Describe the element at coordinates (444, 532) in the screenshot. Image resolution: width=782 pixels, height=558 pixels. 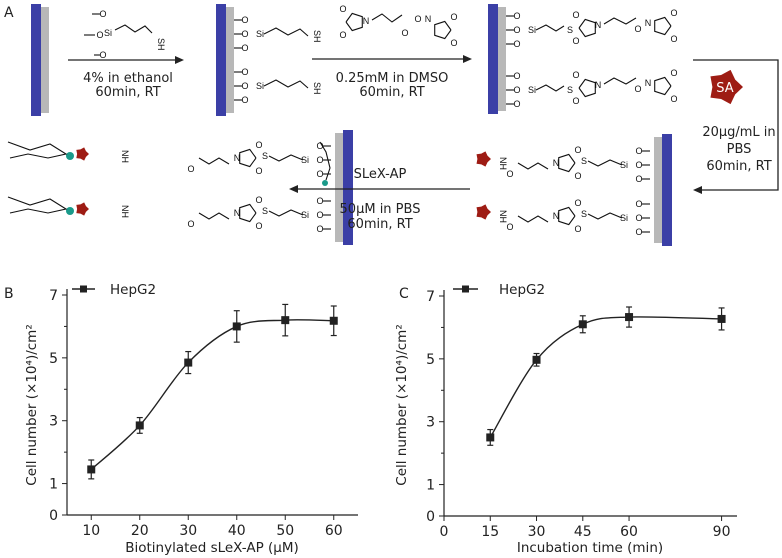
I see `x-tick-label: 0` at that location.